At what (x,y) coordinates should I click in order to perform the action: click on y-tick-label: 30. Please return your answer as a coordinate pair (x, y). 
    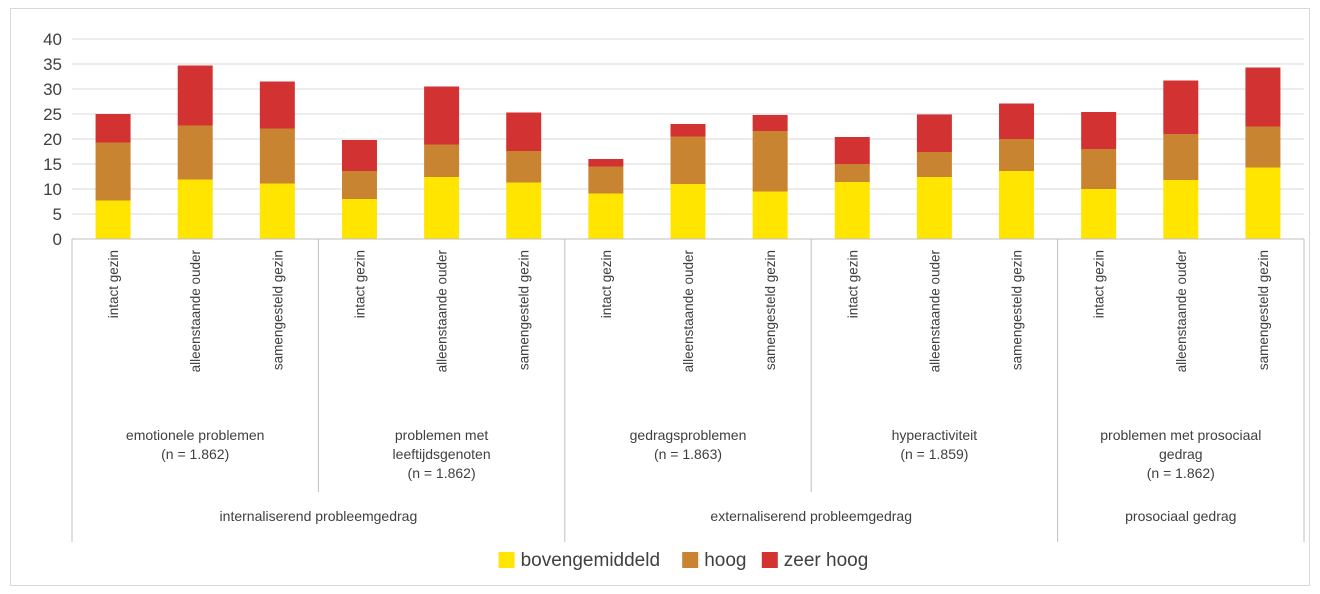
    Looking at the image, I should click on (52, 89).